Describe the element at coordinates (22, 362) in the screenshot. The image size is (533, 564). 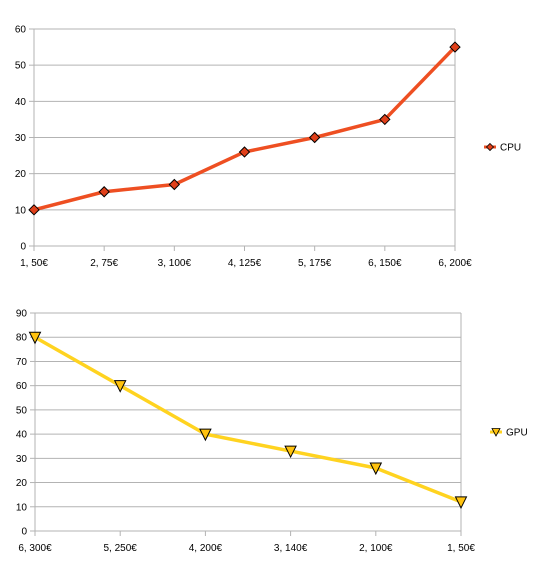
I see `y-tick-label: 70` at that location.